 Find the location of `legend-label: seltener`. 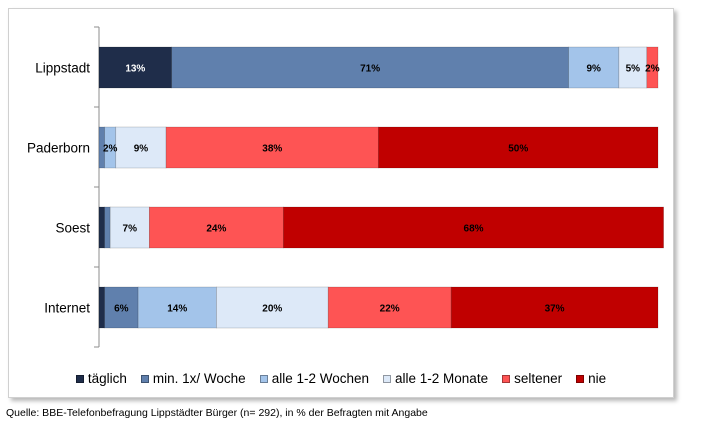

legend-label: seltener is located at coordinates (538, 378).